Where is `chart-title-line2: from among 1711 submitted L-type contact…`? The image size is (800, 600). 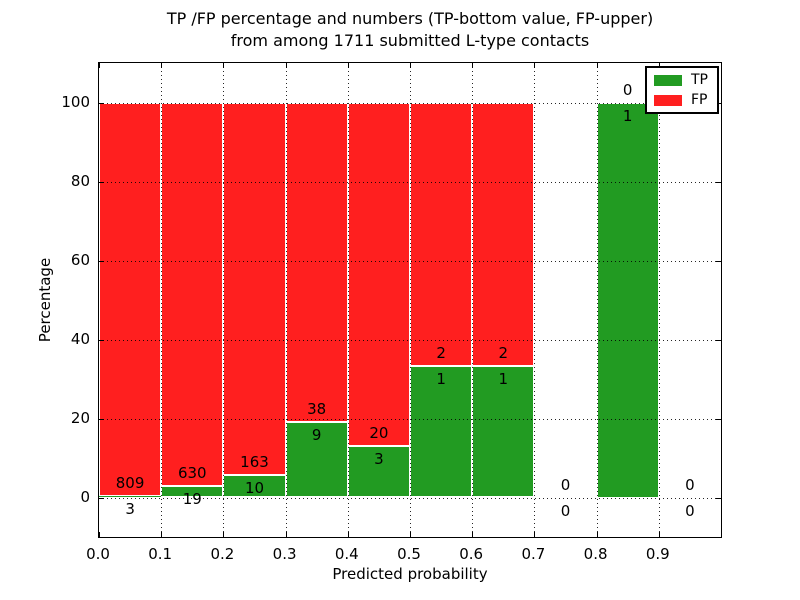 chart-title-line2: from among 1711 submitted L-type contact… is located at coordinates (410, 40).